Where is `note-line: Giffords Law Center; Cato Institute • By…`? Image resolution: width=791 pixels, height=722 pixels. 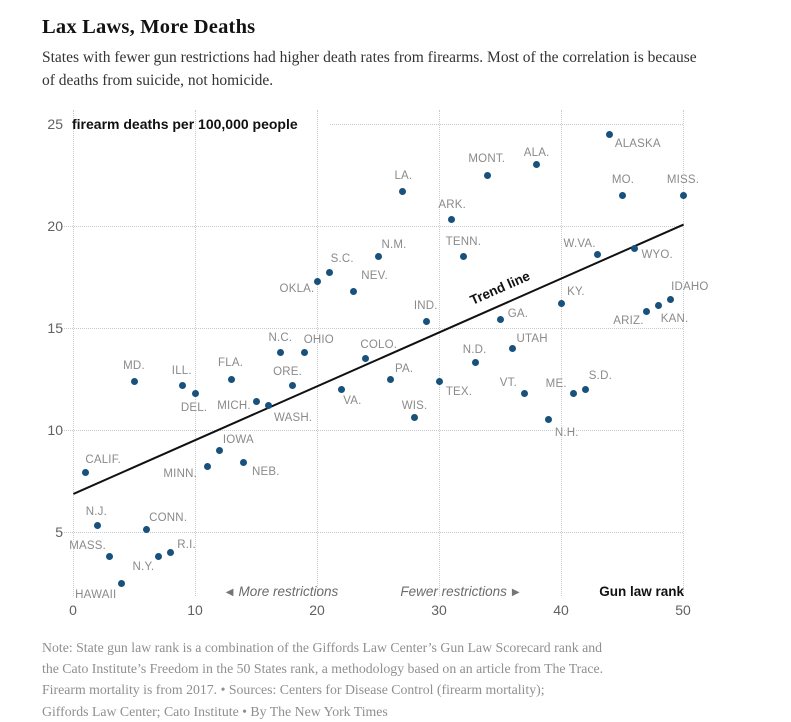 note-line: Giffords Law Center; Cato Institute • By… is located at coordinates (215, 711).